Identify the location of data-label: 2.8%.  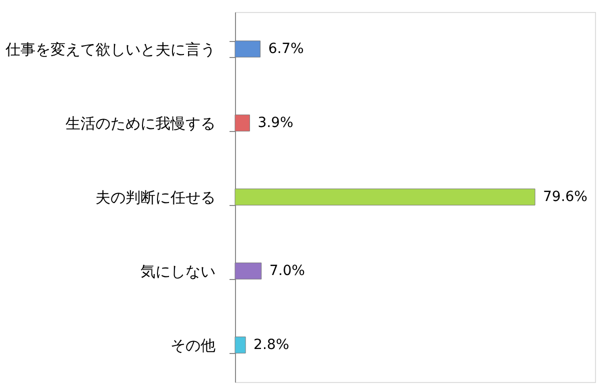
(272, 345).